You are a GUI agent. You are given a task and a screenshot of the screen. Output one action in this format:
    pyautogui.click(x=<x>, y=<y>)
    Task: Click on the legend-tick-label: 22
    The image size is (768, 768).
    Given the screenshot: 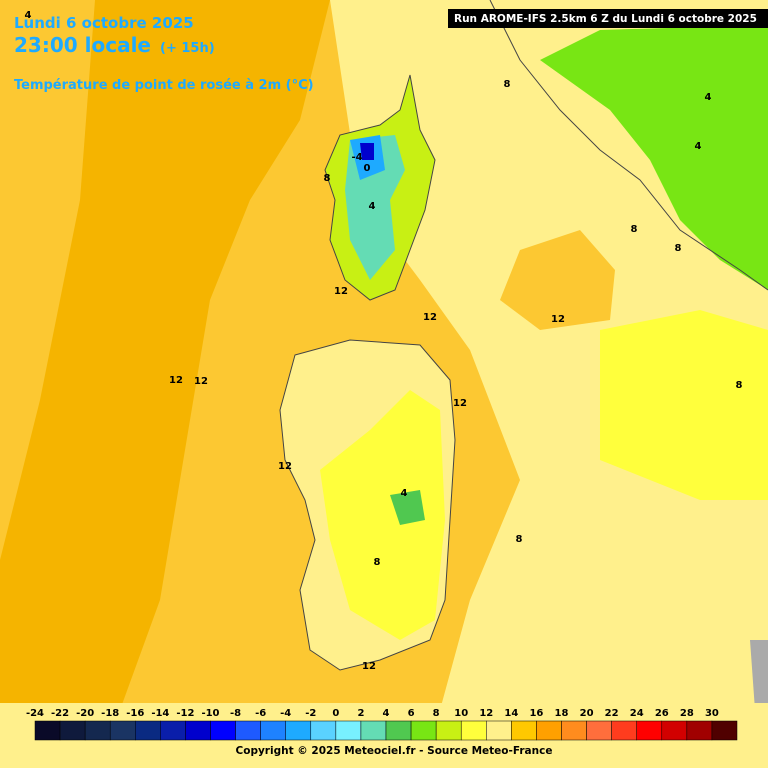 What is the action you would take?
    pyautogui.click(x=612, y=713)
    